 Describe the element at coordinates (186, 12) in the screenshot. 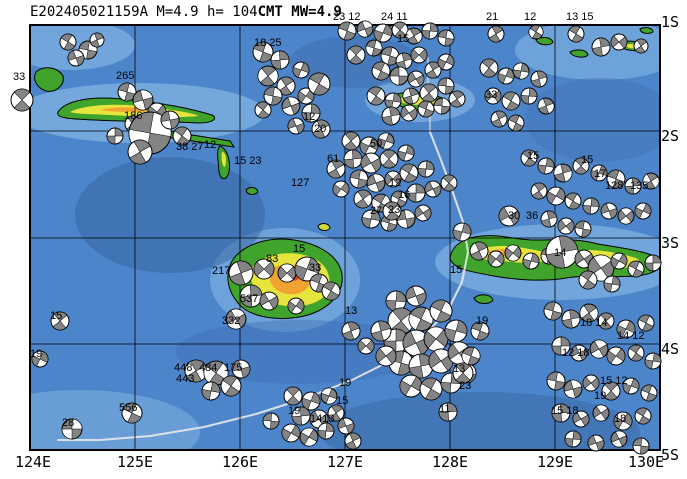

I see `title-row: E202405021159A M=4.9 h= 104CMT MW=4.9` at that location.